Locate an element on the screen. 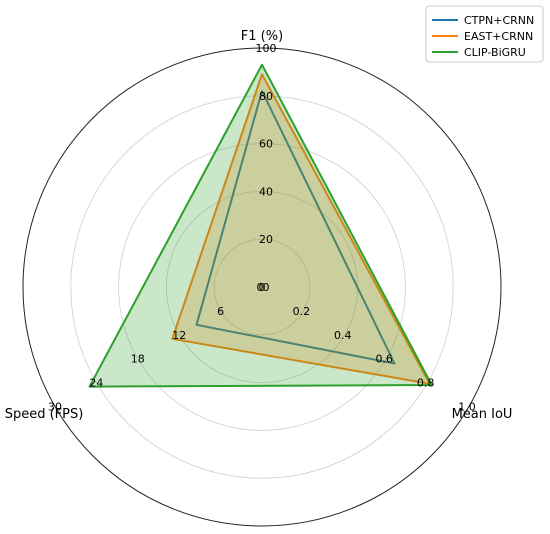 The image size is (550, 534). axis-label-2: Mean IoU is located at coordinates (482, 414).